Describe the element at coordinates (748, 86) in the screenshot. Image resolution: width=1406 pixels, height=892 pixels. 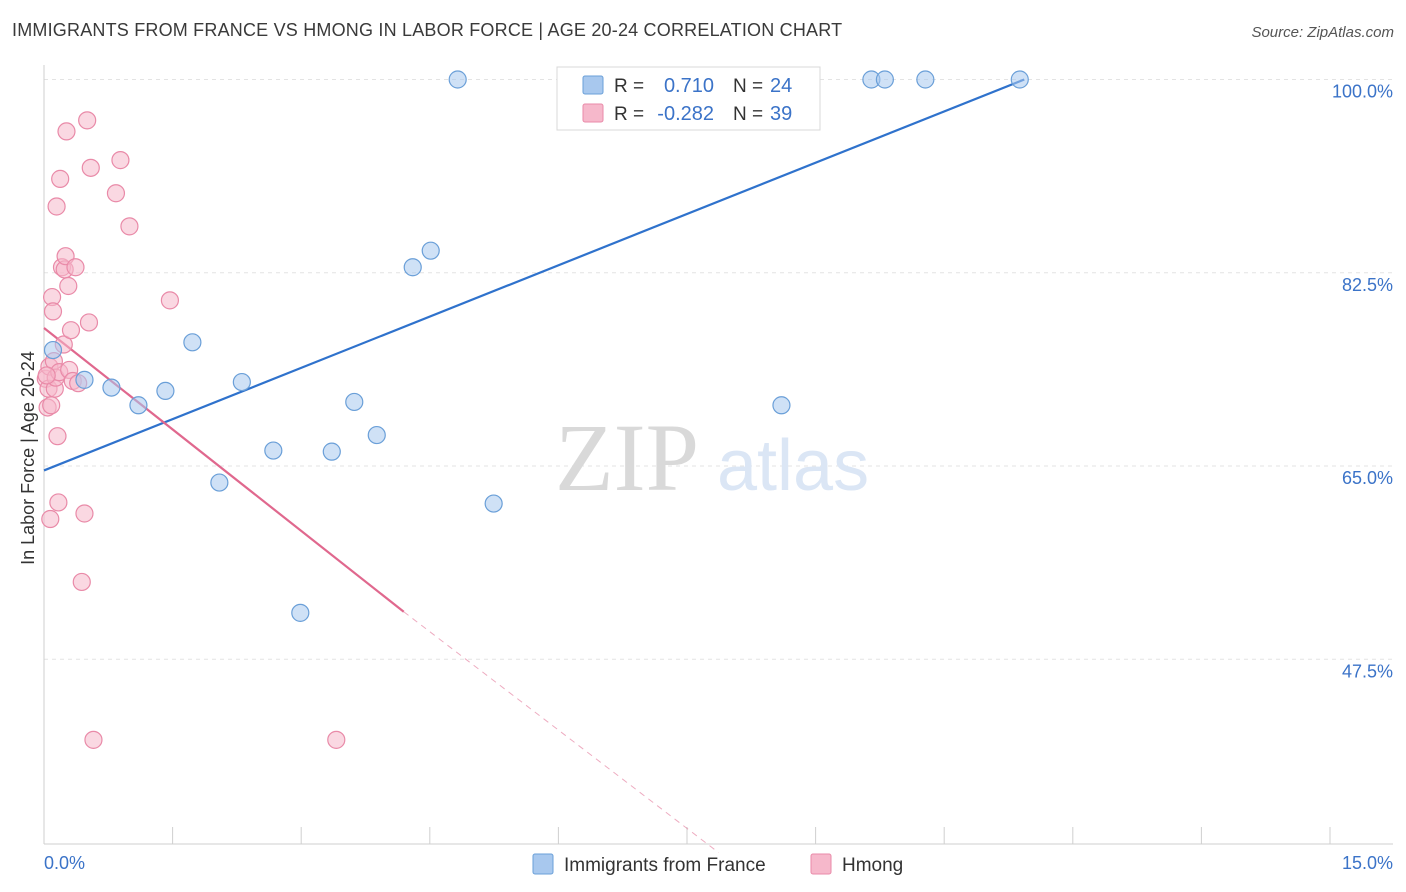
I see `legend-n-label-france: N =` at that location.